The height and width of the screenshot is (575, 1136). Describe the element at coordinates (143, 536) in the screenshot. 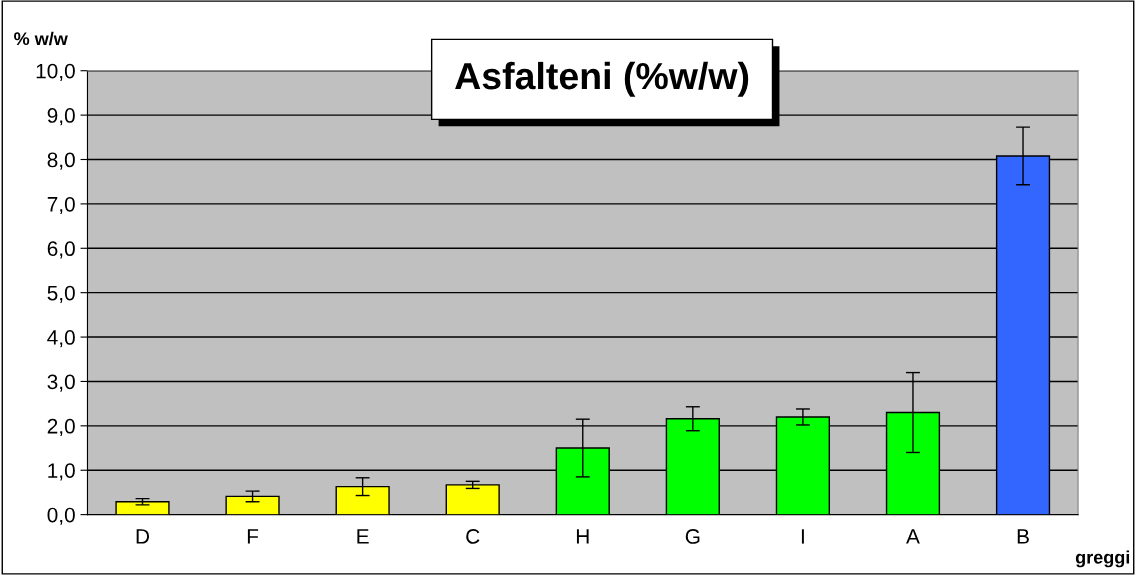

I see `x-tick-label: D` at that location.